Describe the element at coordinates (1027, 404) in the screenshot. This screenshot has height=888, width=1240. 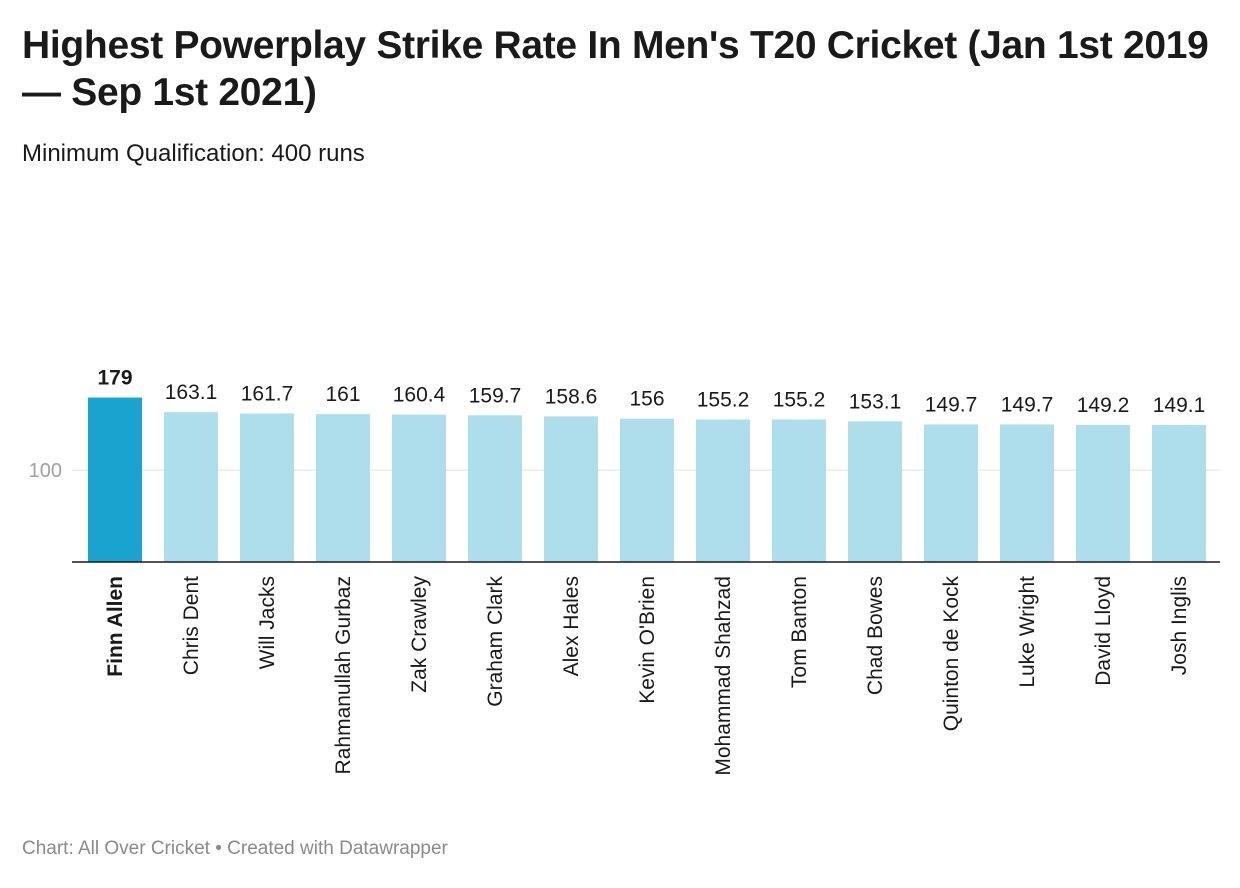
I see `value-label-12: 149.7` at that location.